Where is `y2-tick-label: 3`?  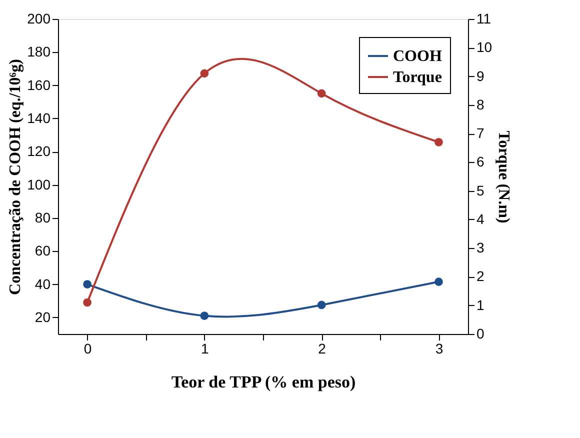
y2-tick-label: 3 is located at coordinates (480, 248).